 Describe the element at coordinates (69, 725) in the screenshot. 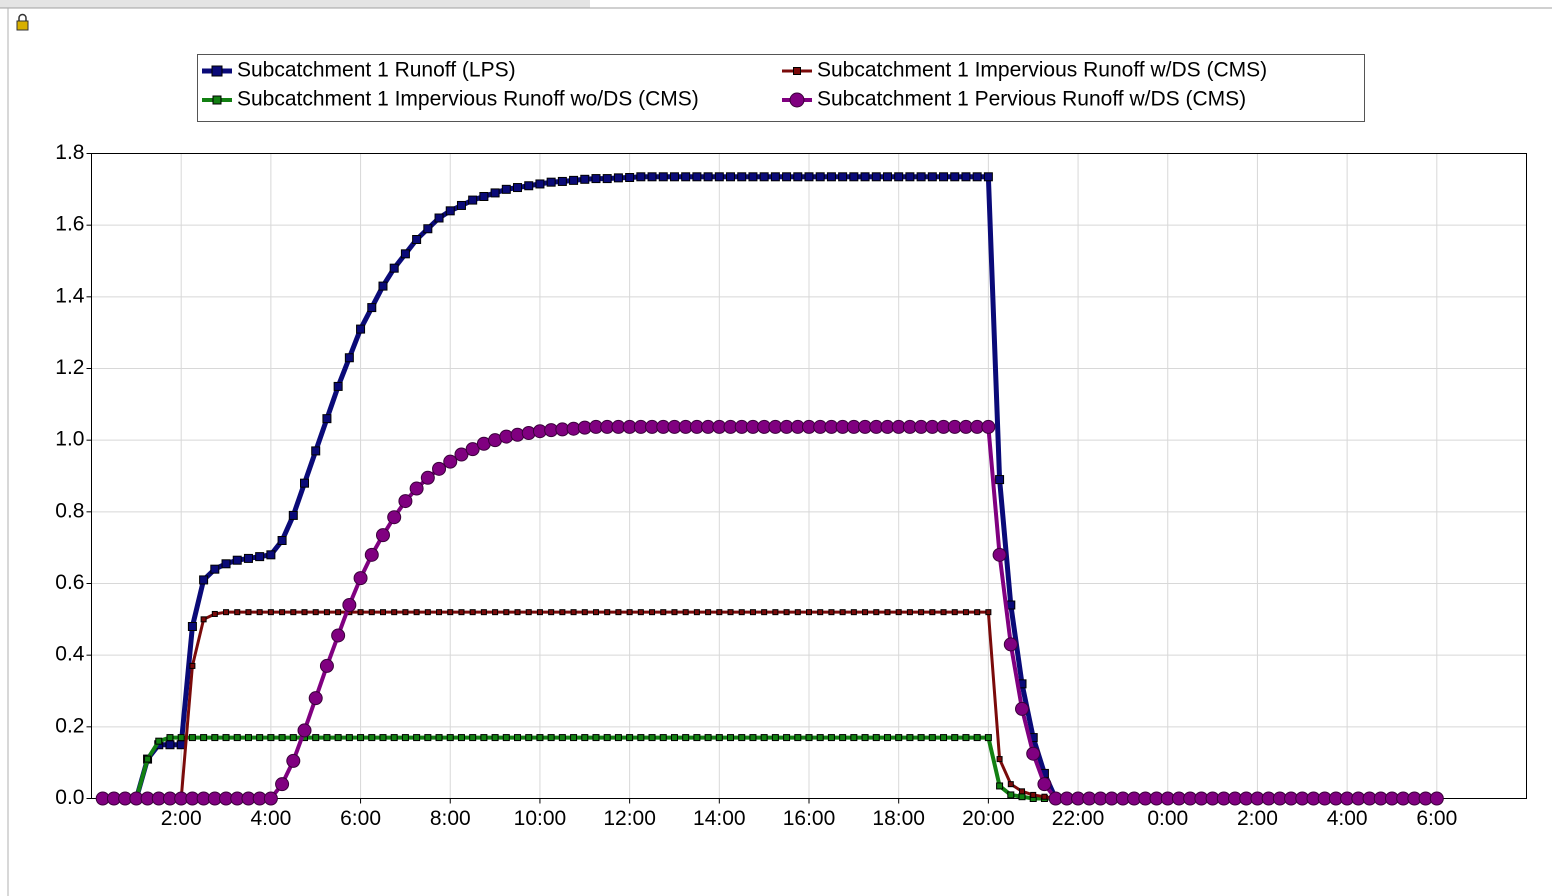

I see `y-tick-label: 0.2` at that location.